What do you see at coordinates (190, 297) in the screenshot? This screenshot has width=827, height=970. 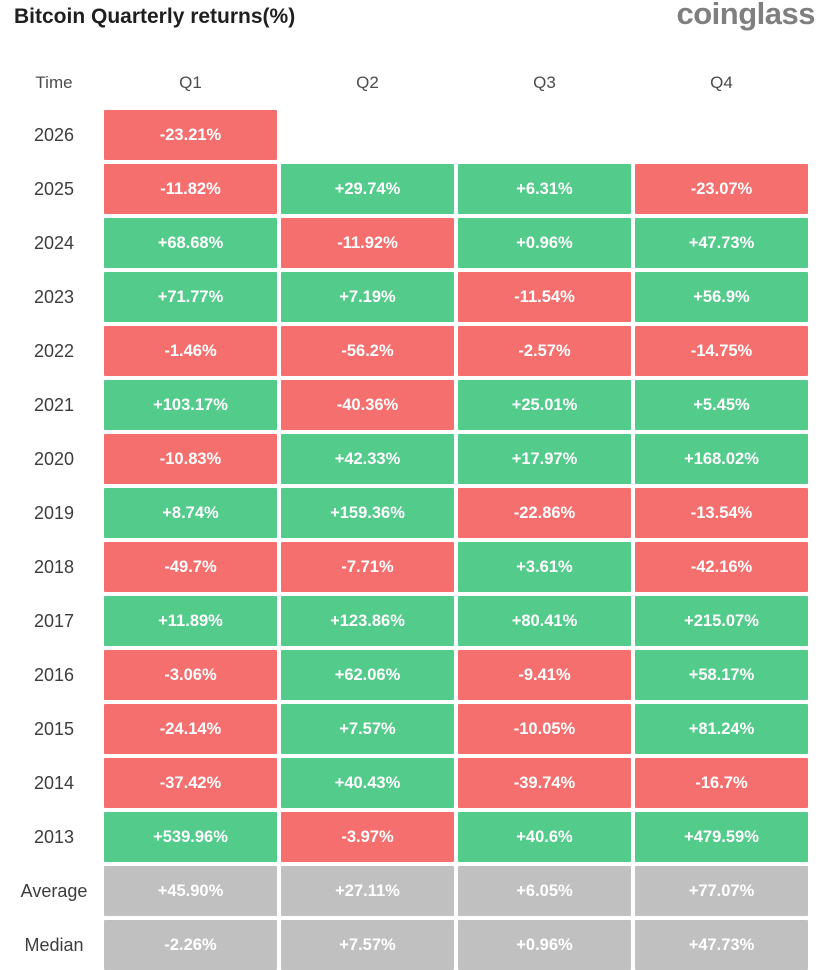 I see `return-cell: +71.77%` at bounding box center [190, 297].